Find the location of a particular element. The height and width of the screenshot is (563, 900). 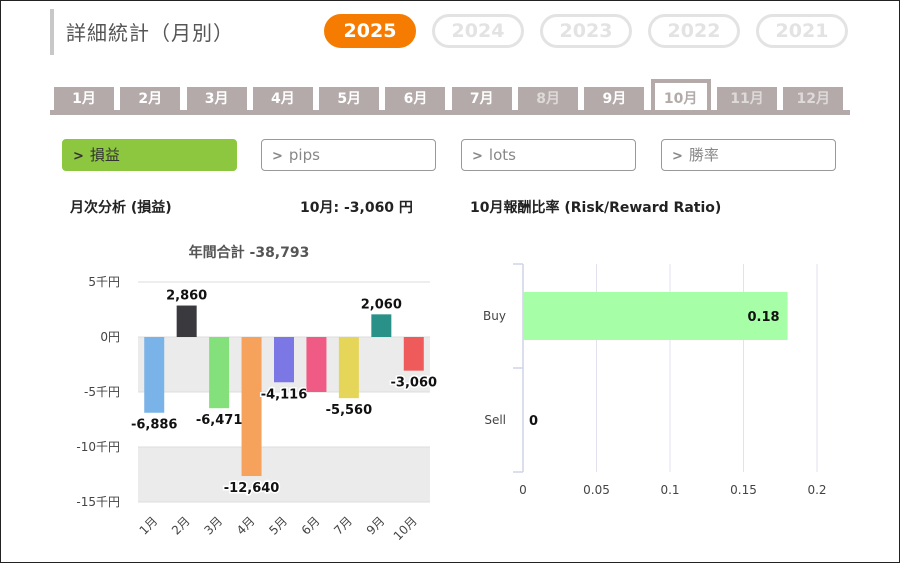

x-tick-label: 4月 is located at coordinates (246, 526).